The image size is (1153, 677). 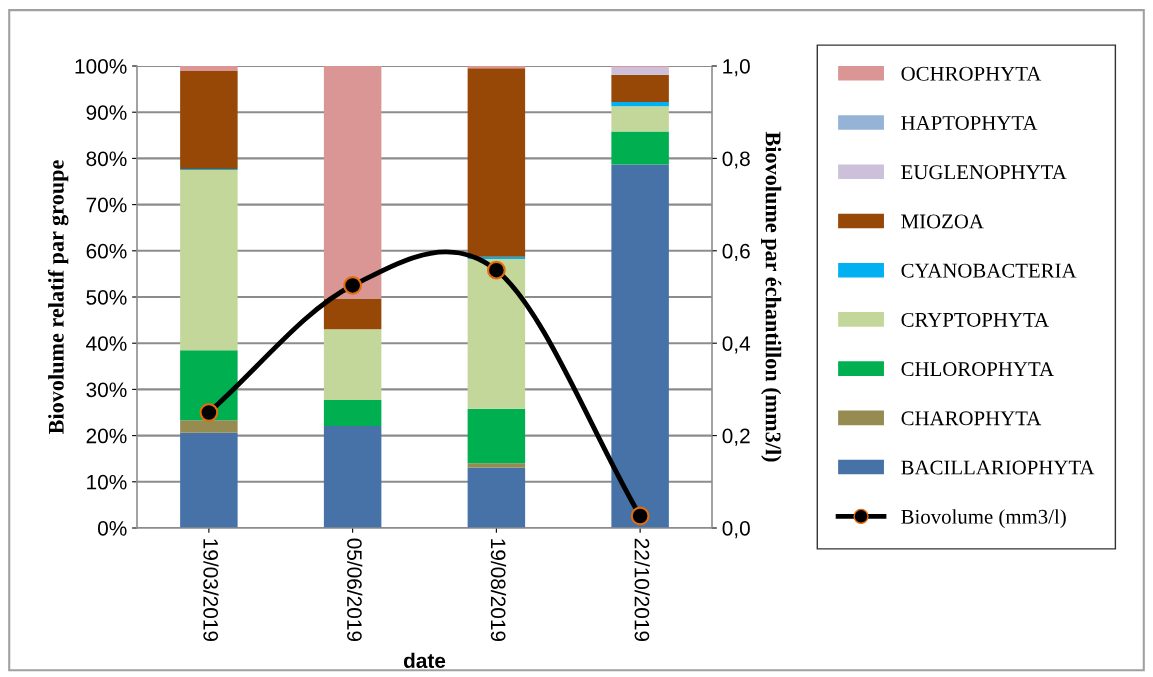 I want to click on y-tick-label: 80%, so click(x=106, y=159).